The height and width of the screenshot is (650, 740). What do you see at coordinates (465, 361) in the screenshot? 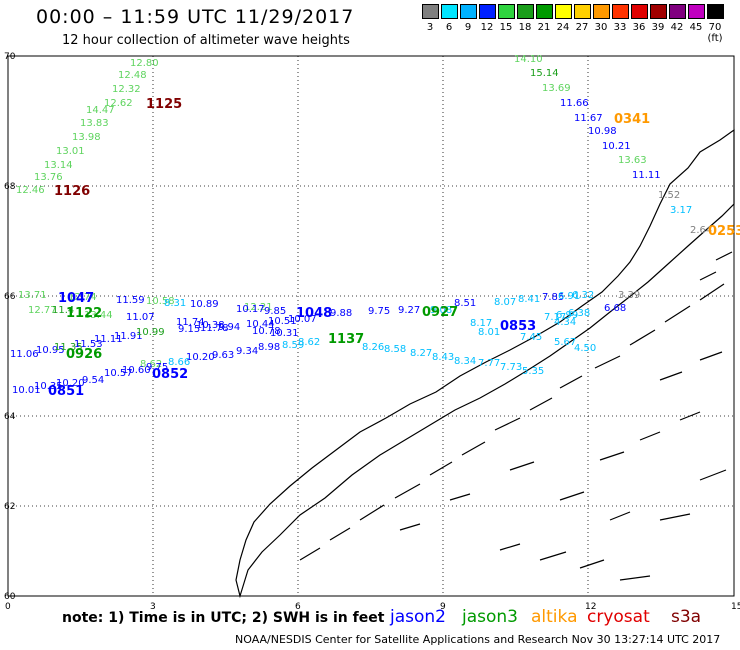
I see `wave-height-label: 8.34` at bounding box center [465, 361].